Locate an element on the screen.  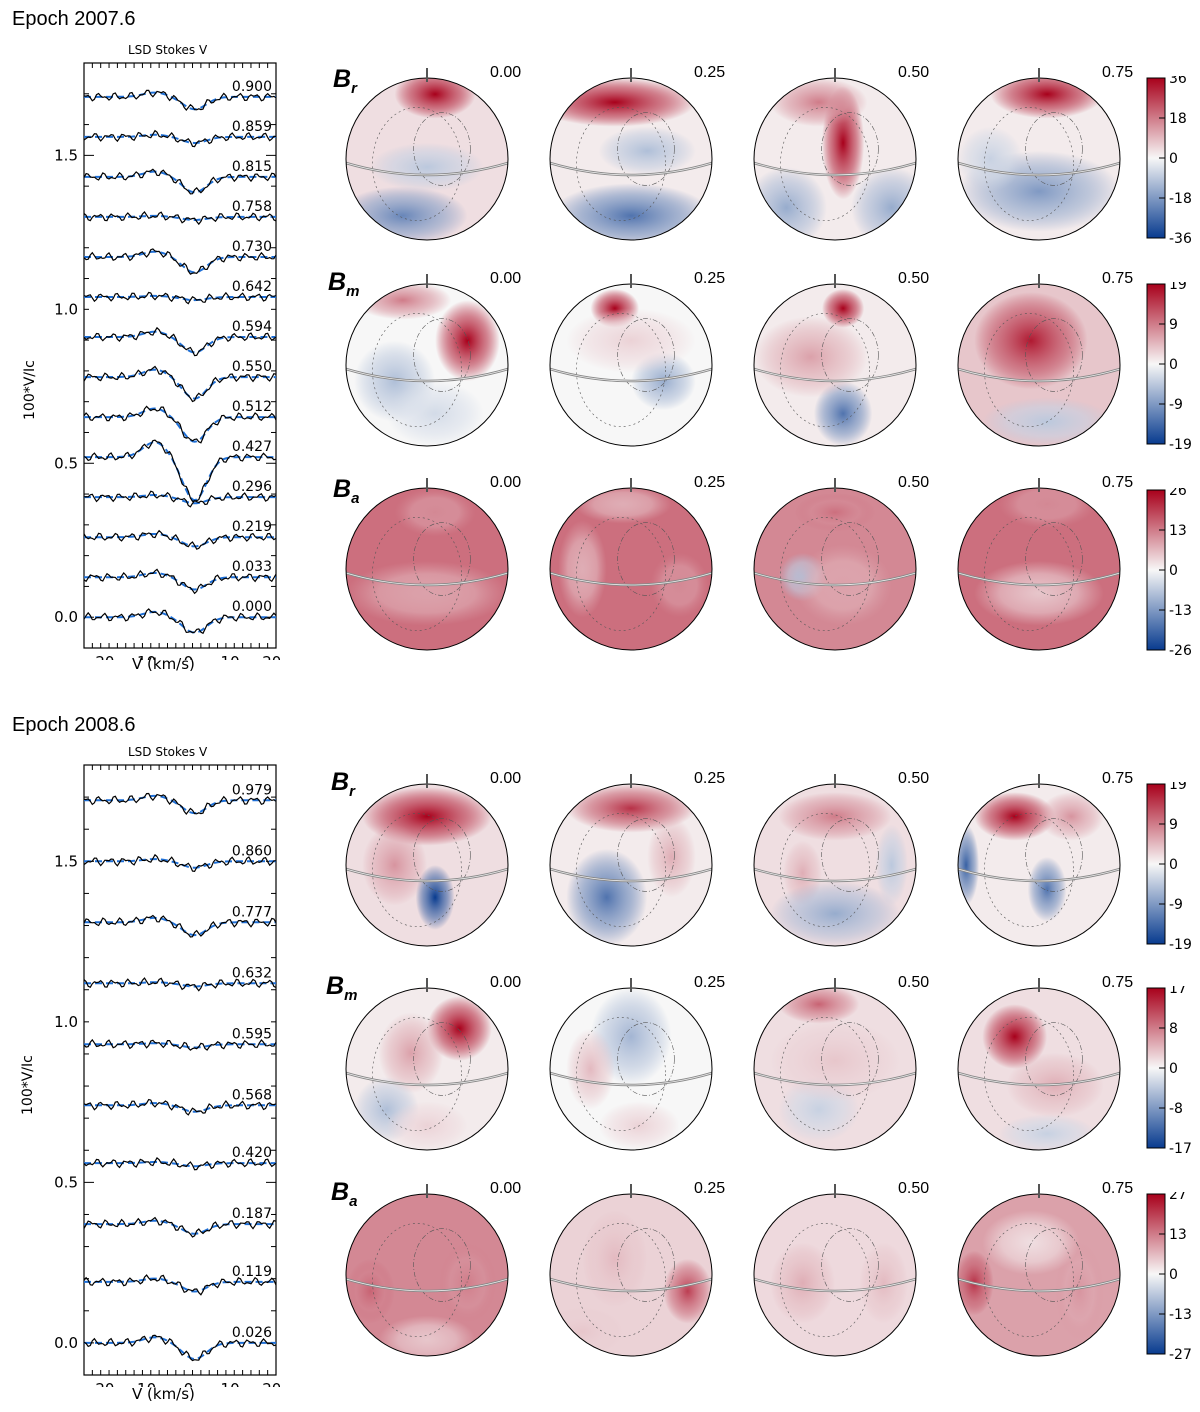
colorbar-tick-label: 0 is located at coordinates (1173, 865).